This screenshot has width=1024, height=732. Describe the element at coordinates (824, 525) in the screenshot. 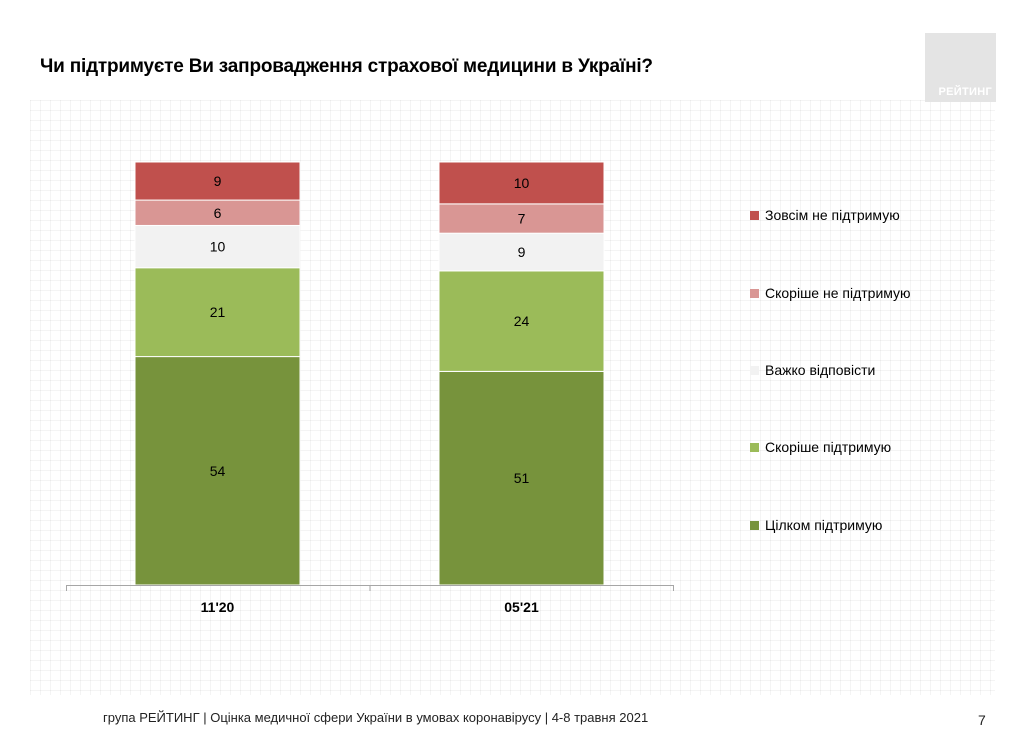

I see `legend-label: Цілком підтримую` at that location.